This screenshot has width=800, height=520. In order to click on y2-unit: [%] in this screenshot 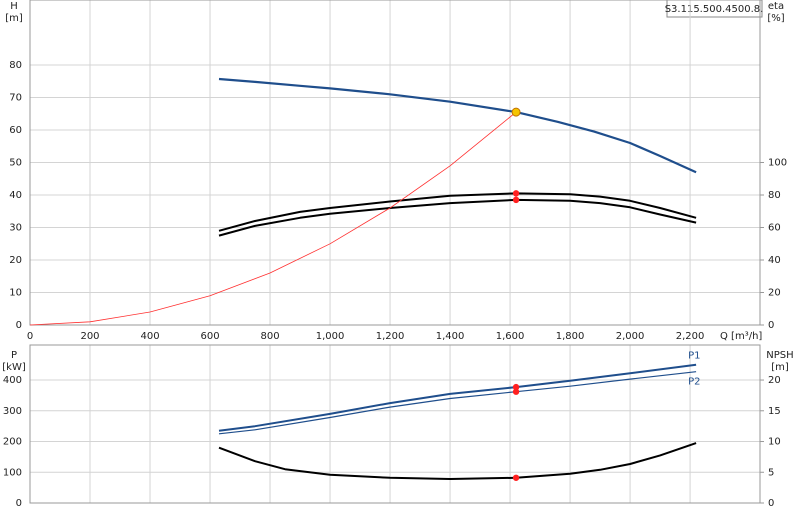, I will do `click(775, 18)`.